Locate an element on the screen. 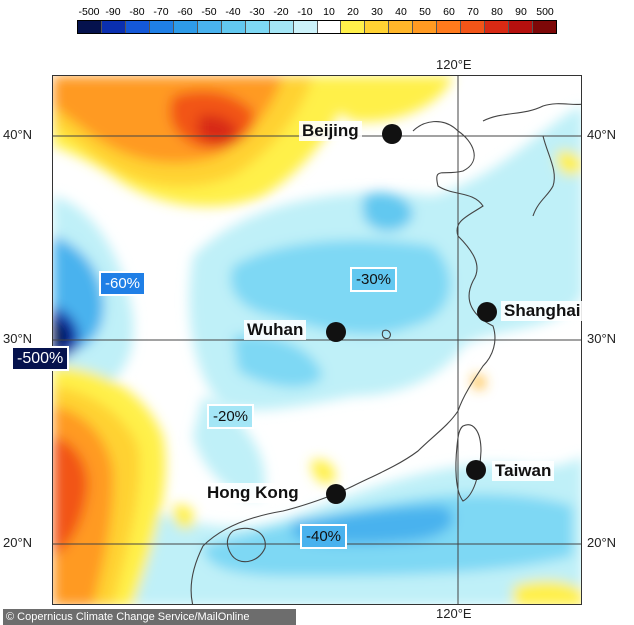 The width and height of the screenshot is (634, 625). negative-core-east is located at coordinates (388, 211).